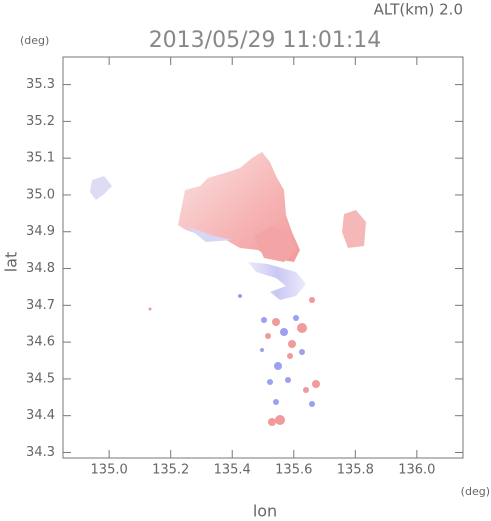  What do you see at coordinates (418, 10) in the screenshot?
I see `altitude-label: ALT(km) 2.0` at bounding box center [418, 10].